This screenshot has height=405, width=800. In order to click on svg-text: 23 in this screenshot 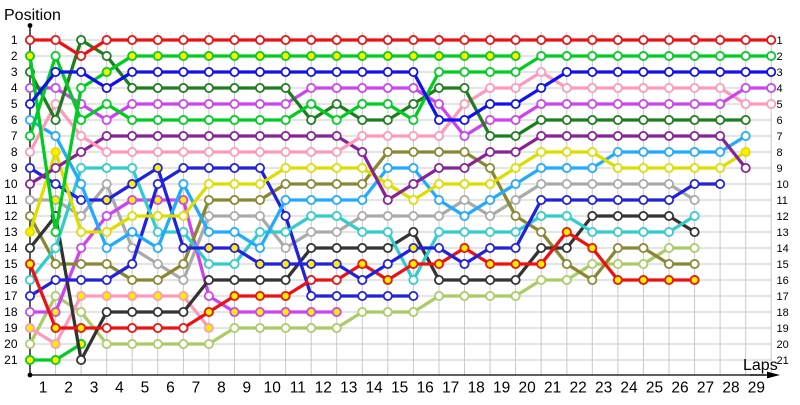, I will do `click(603, 388)`.